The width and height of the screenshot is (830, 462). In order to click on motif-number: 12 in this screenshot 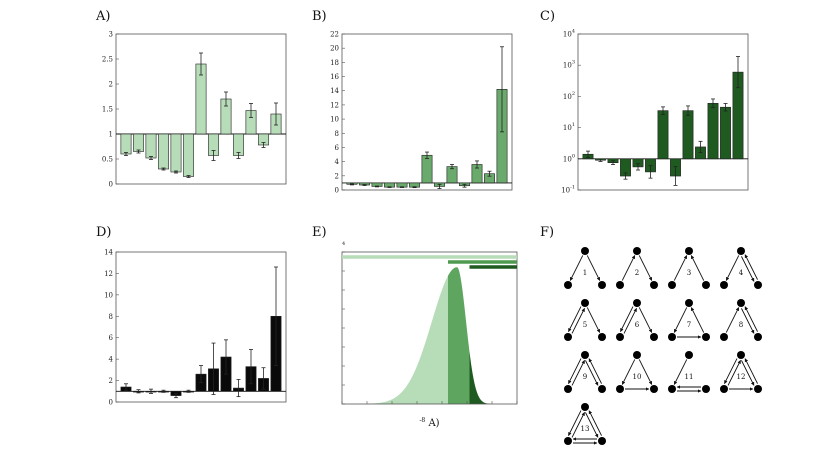, I will do `click(741, 377)`.